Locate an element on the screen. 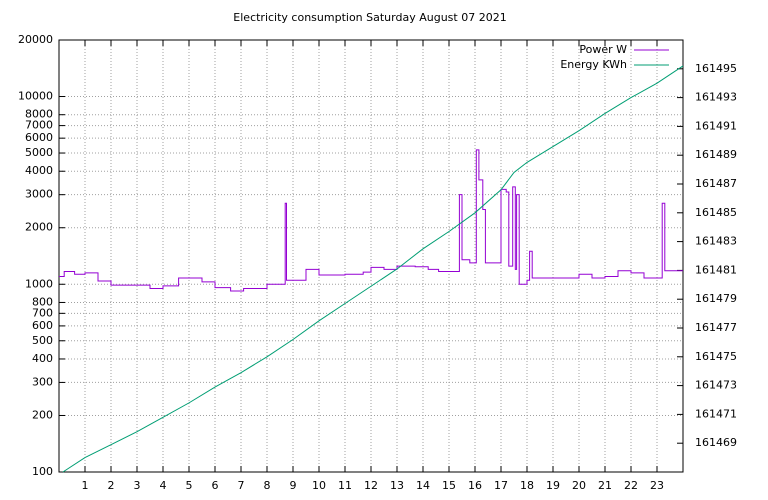 This screenshot has width=768, height=500. x-tick-label: 4 is located at coordinates (163, 485).